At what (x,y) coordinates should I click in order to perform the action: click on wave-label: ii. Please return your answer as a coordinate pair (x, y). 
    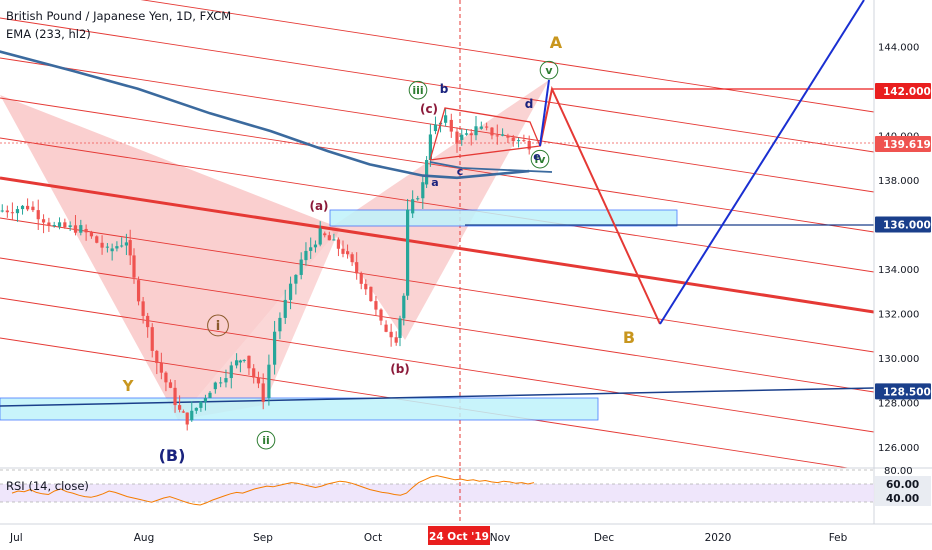
    Looking at the image, I should click on (266, 440).